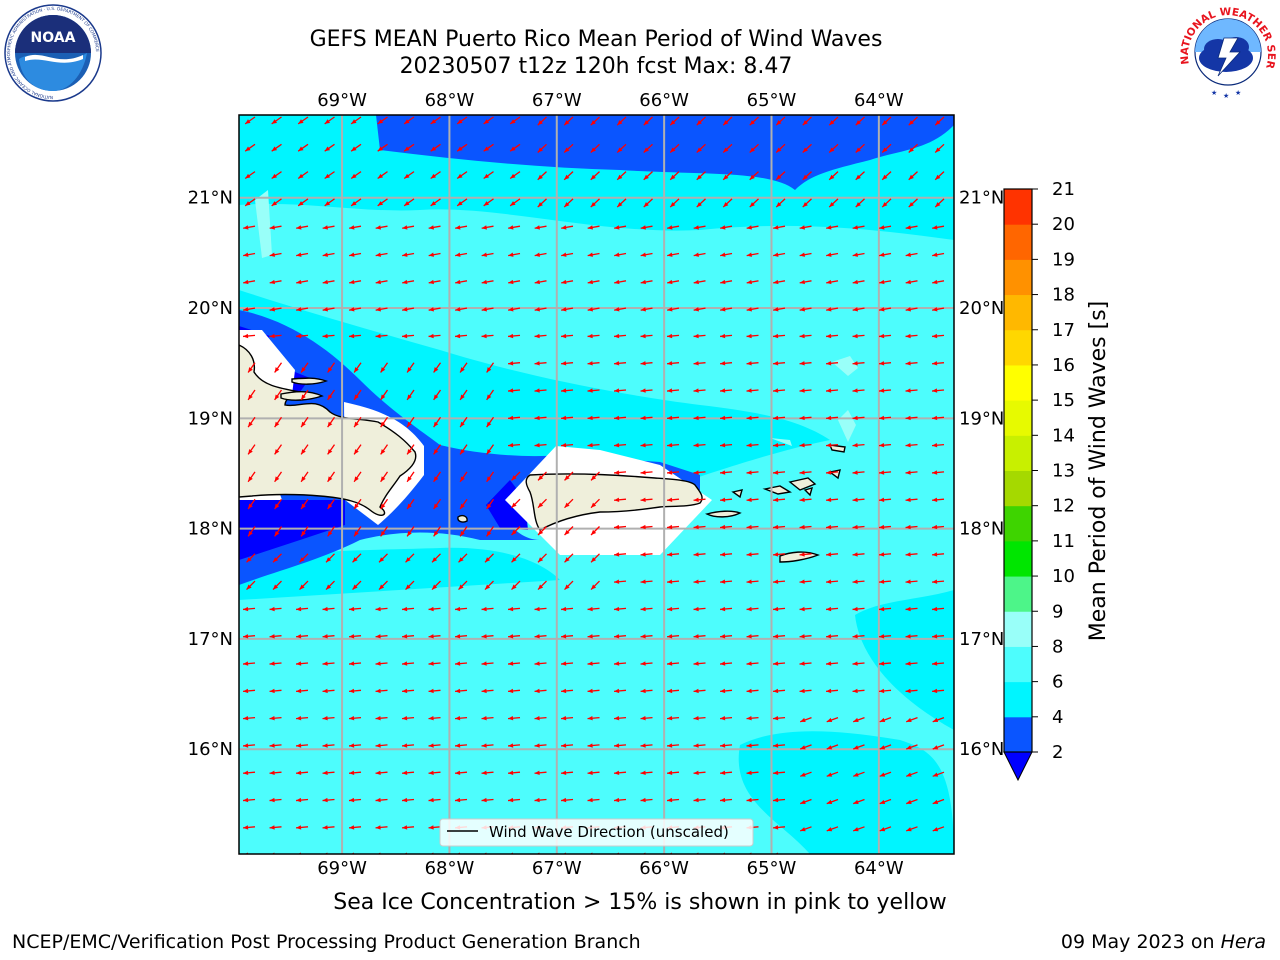 This screenshot has width=1280, height=960. Describe the element at coordinates (1057, 682) in the screenshot. I see `colorbar-tick-label: 6` at that location.